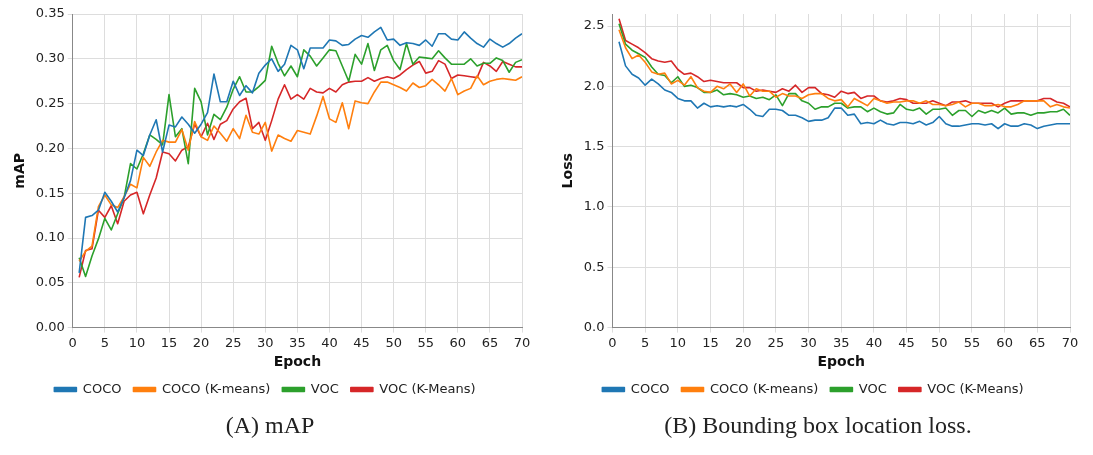 Image resolution: width=1093 pixels, height=455 pixels. What do you see at coordinates (594, 206) in the screenshot?
I see `y-tick-label: 1.0` at bounding box center [594, 206].